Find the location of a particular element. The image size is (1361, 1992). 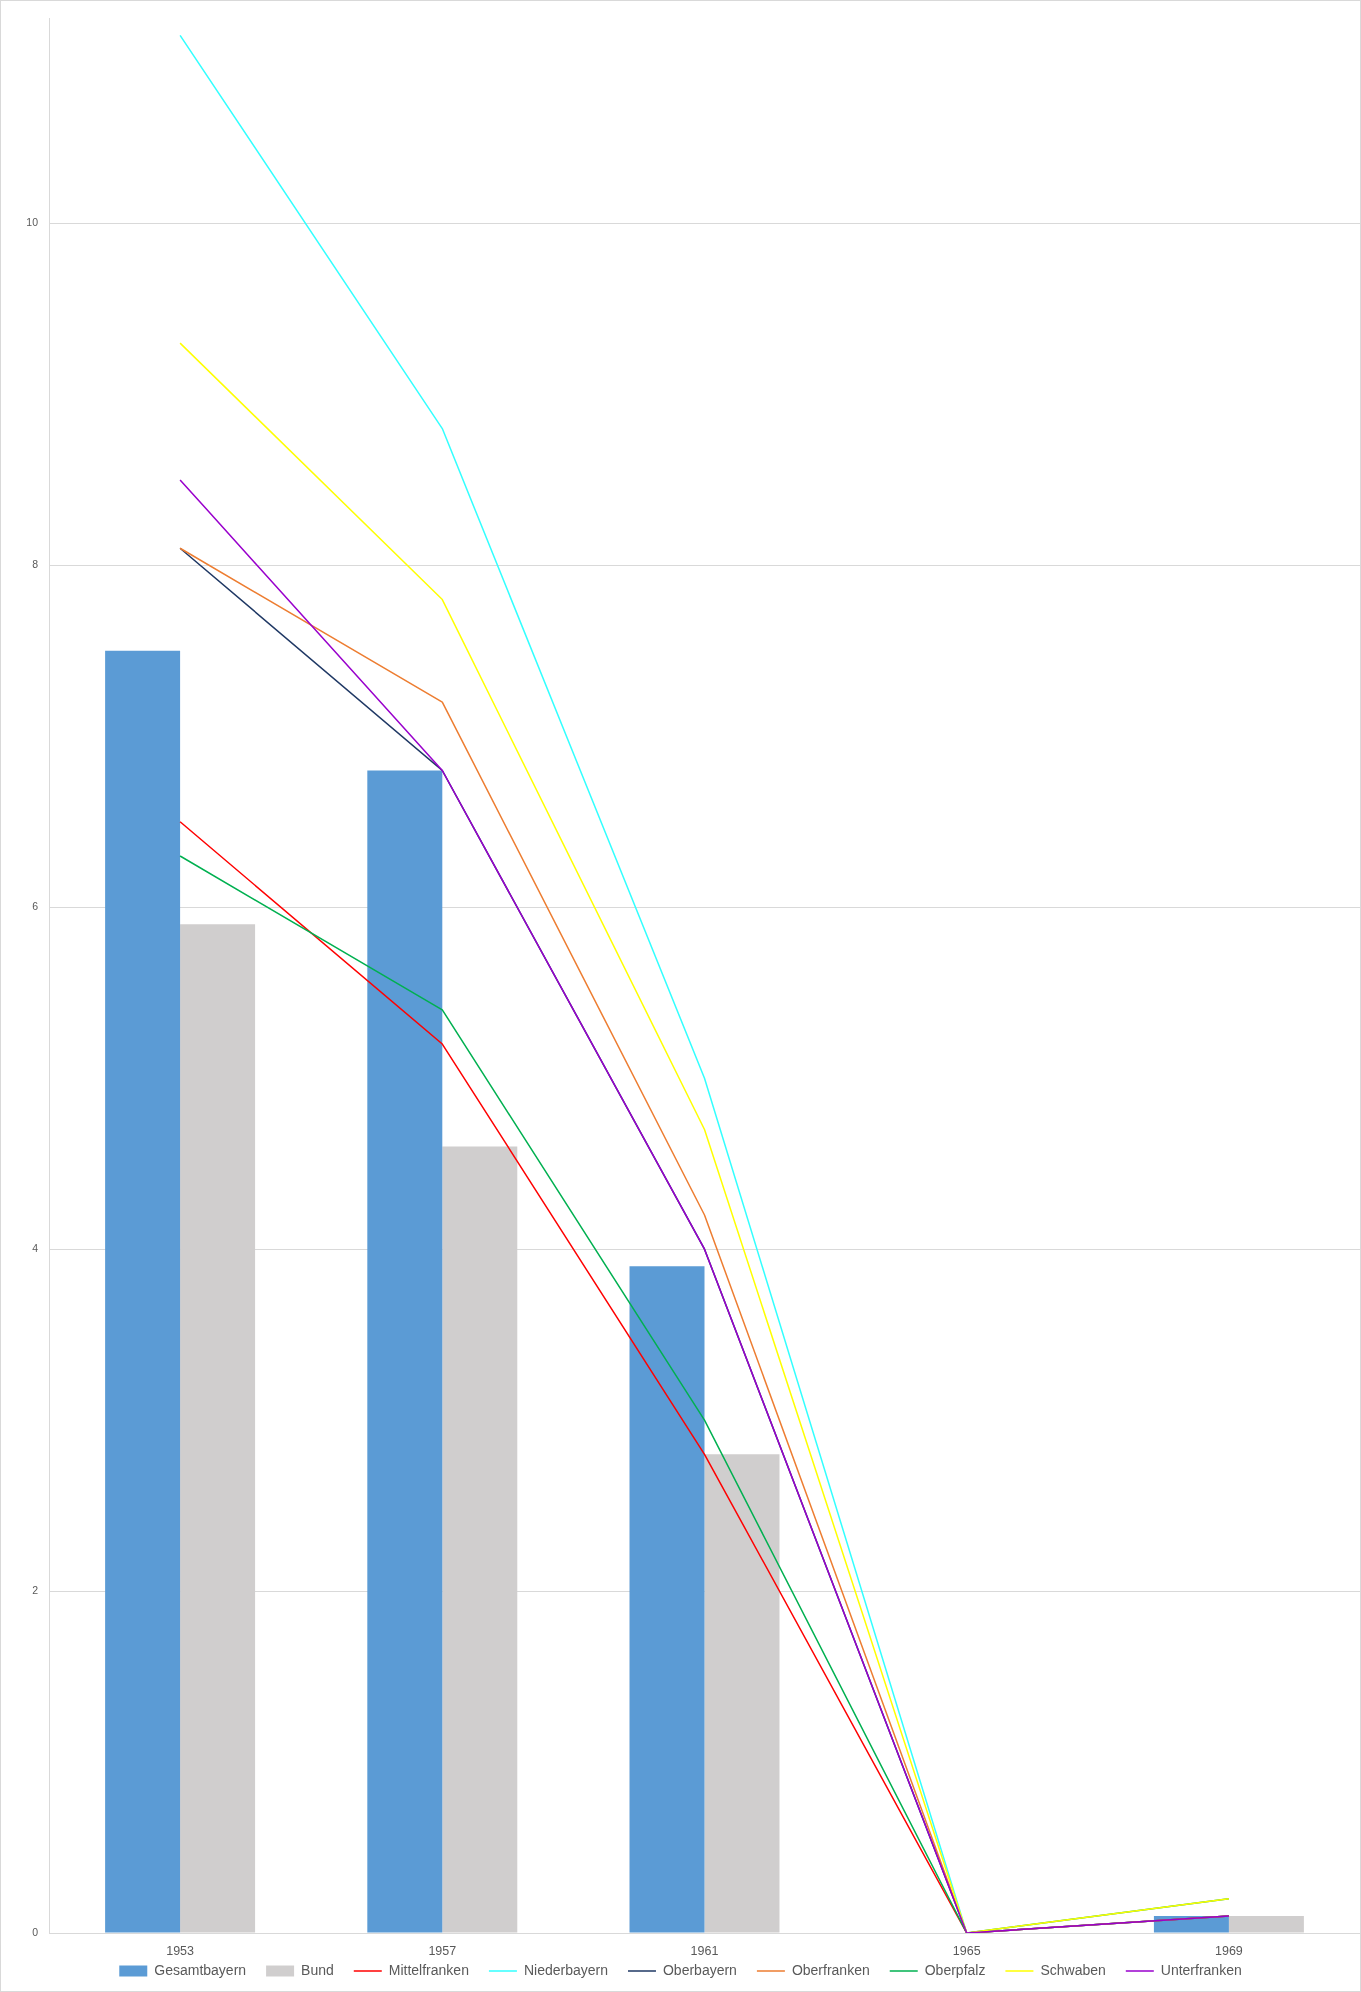

y-tick-label: 6 is located at coordinates (35, 906).